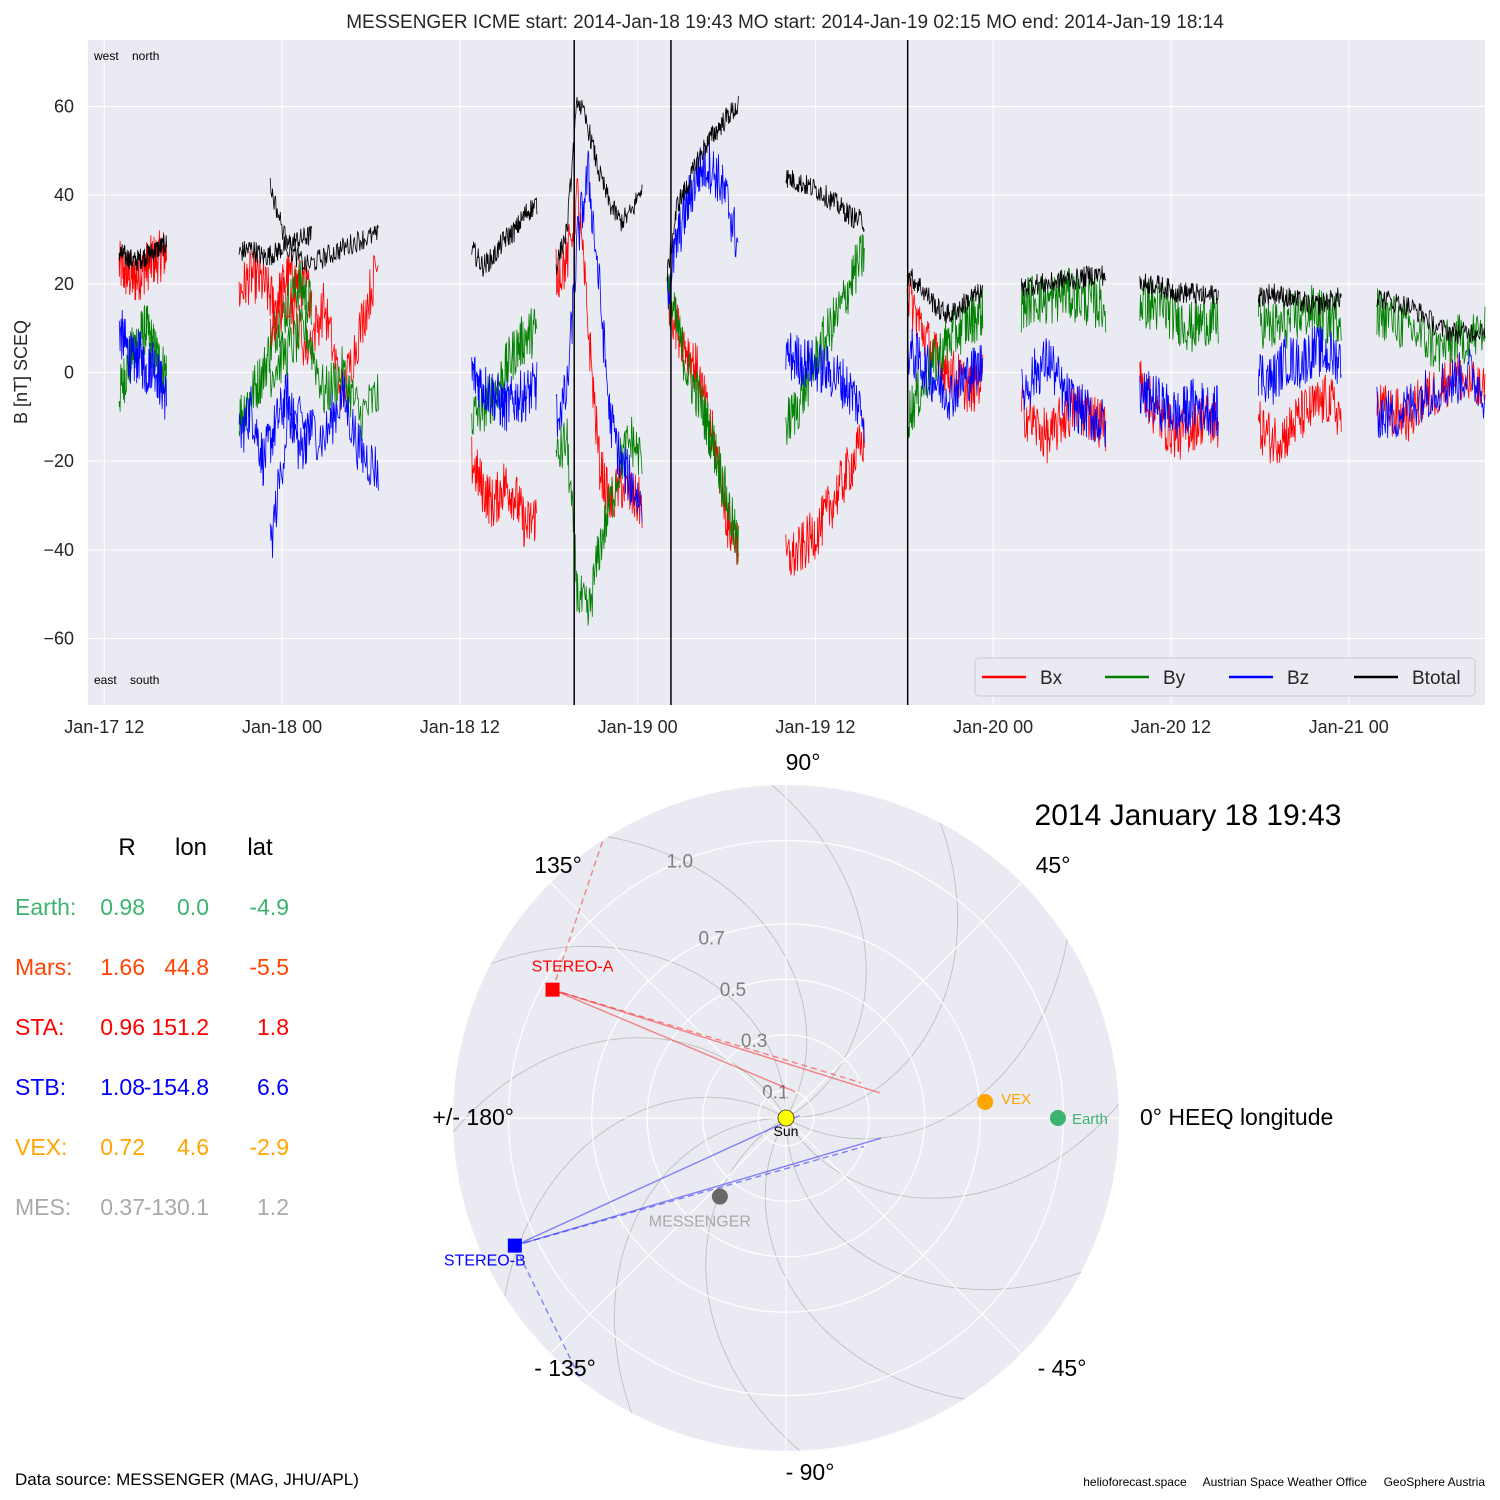 This screenshot has width=1500, height=1500. Describe the element at coordinates (733, 990) in the screenshot. I see `radial-tick-label: 0.5` at that location.